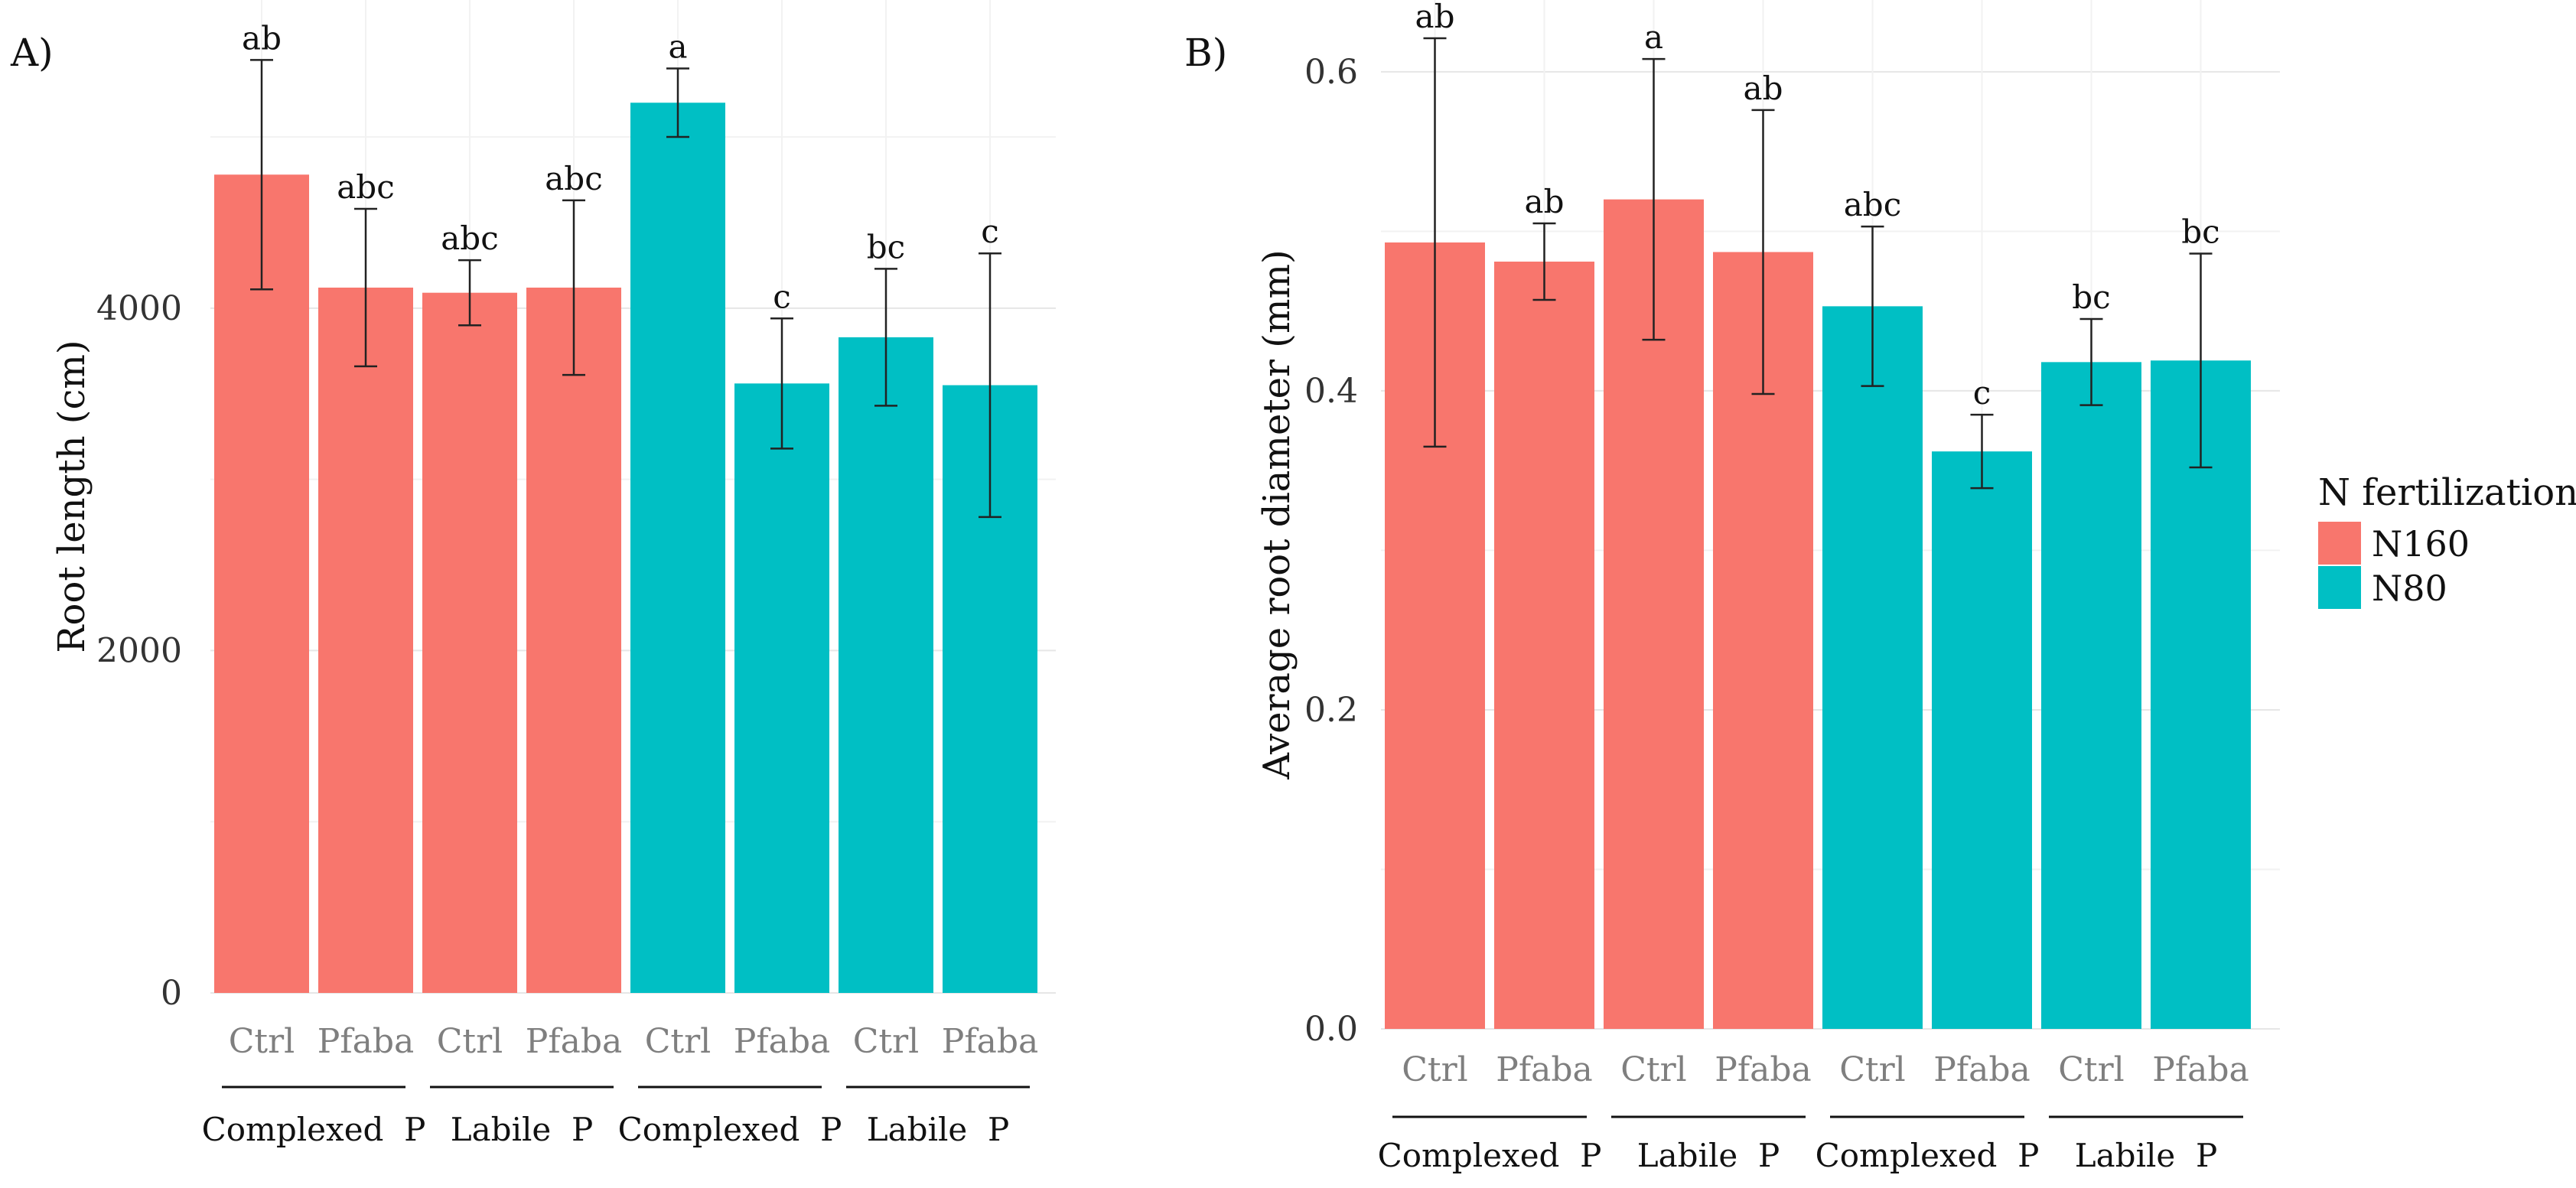 The height and width of the screenshot is (1188, 2576). I want to click on panel-label: A), so click(32, 53).